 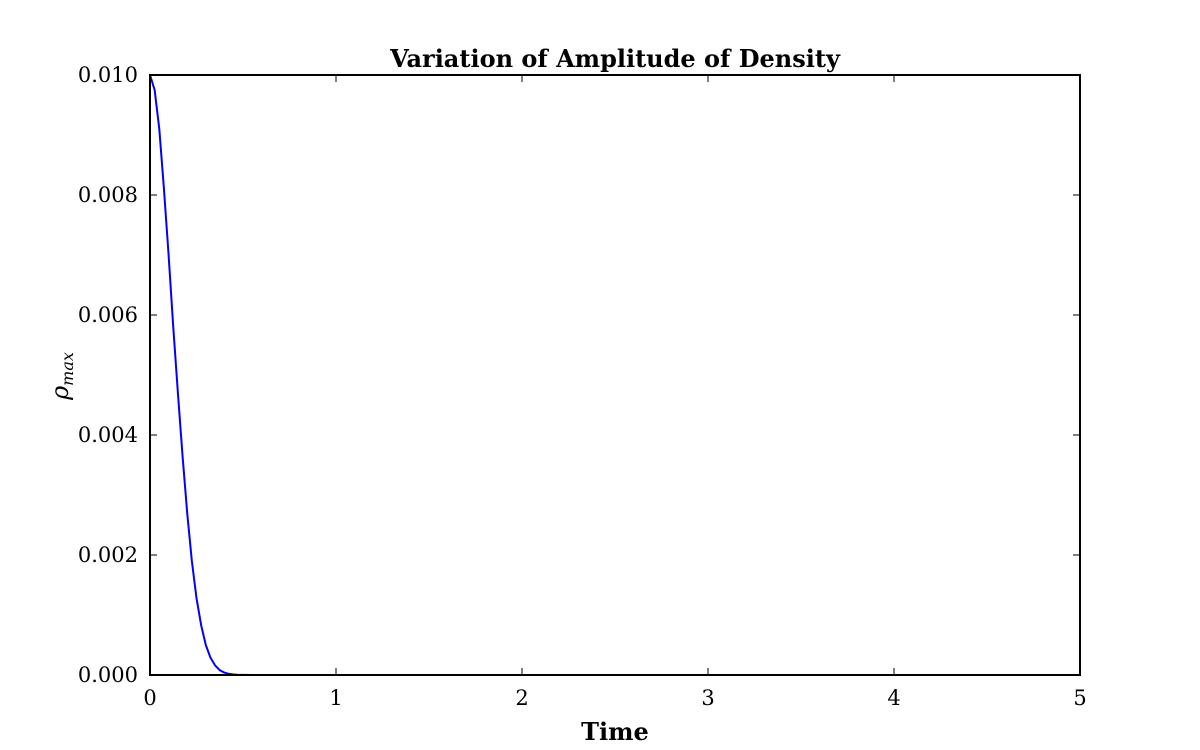 What do you see at coordinates (108, 195) in the screenshot?
I see `y-tick-label: 0.008` at bounding box center [108, 195].